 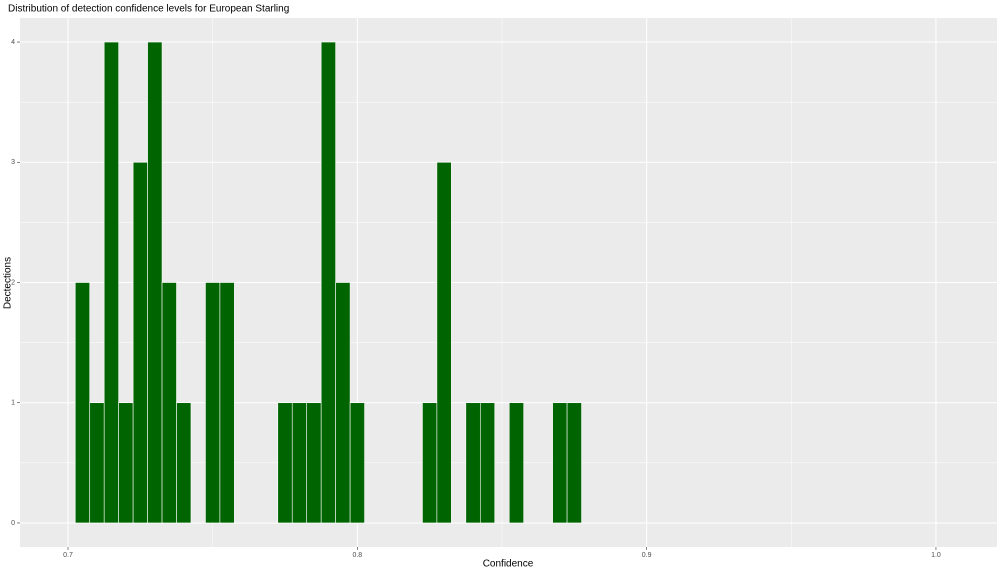 I want to click on y-axis-label: Dectections, so click(x=8, y=283).